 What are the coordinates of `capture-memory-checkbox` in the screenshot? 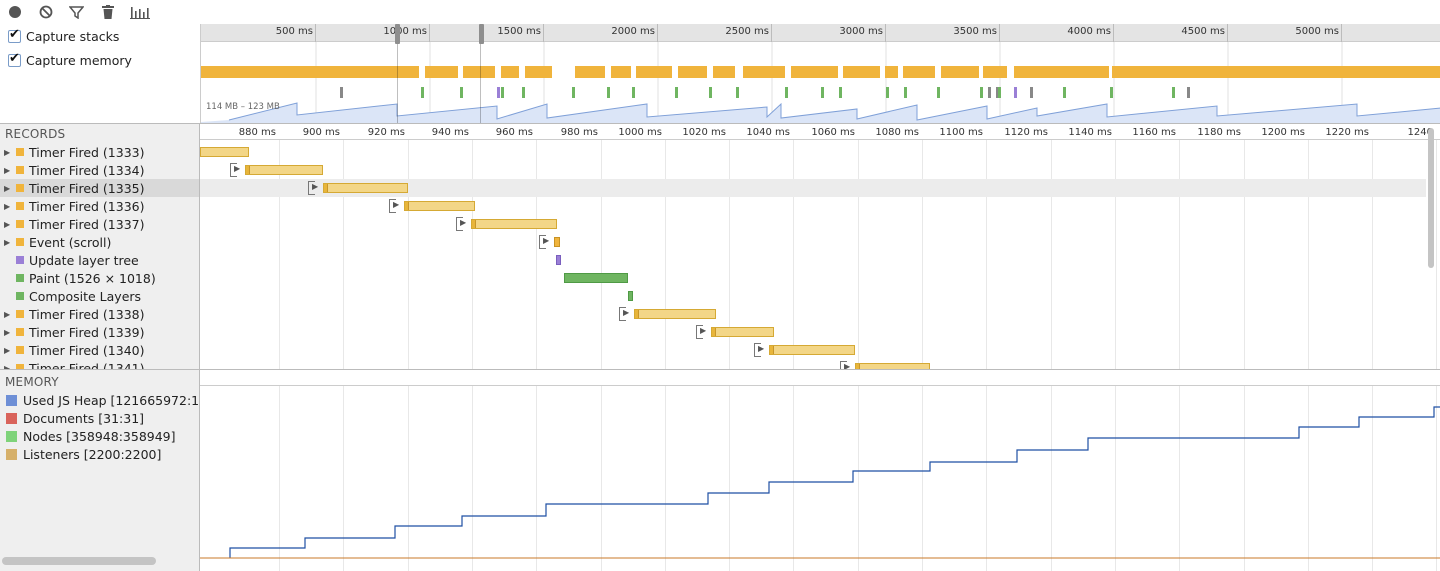 It's located at (14, 59).